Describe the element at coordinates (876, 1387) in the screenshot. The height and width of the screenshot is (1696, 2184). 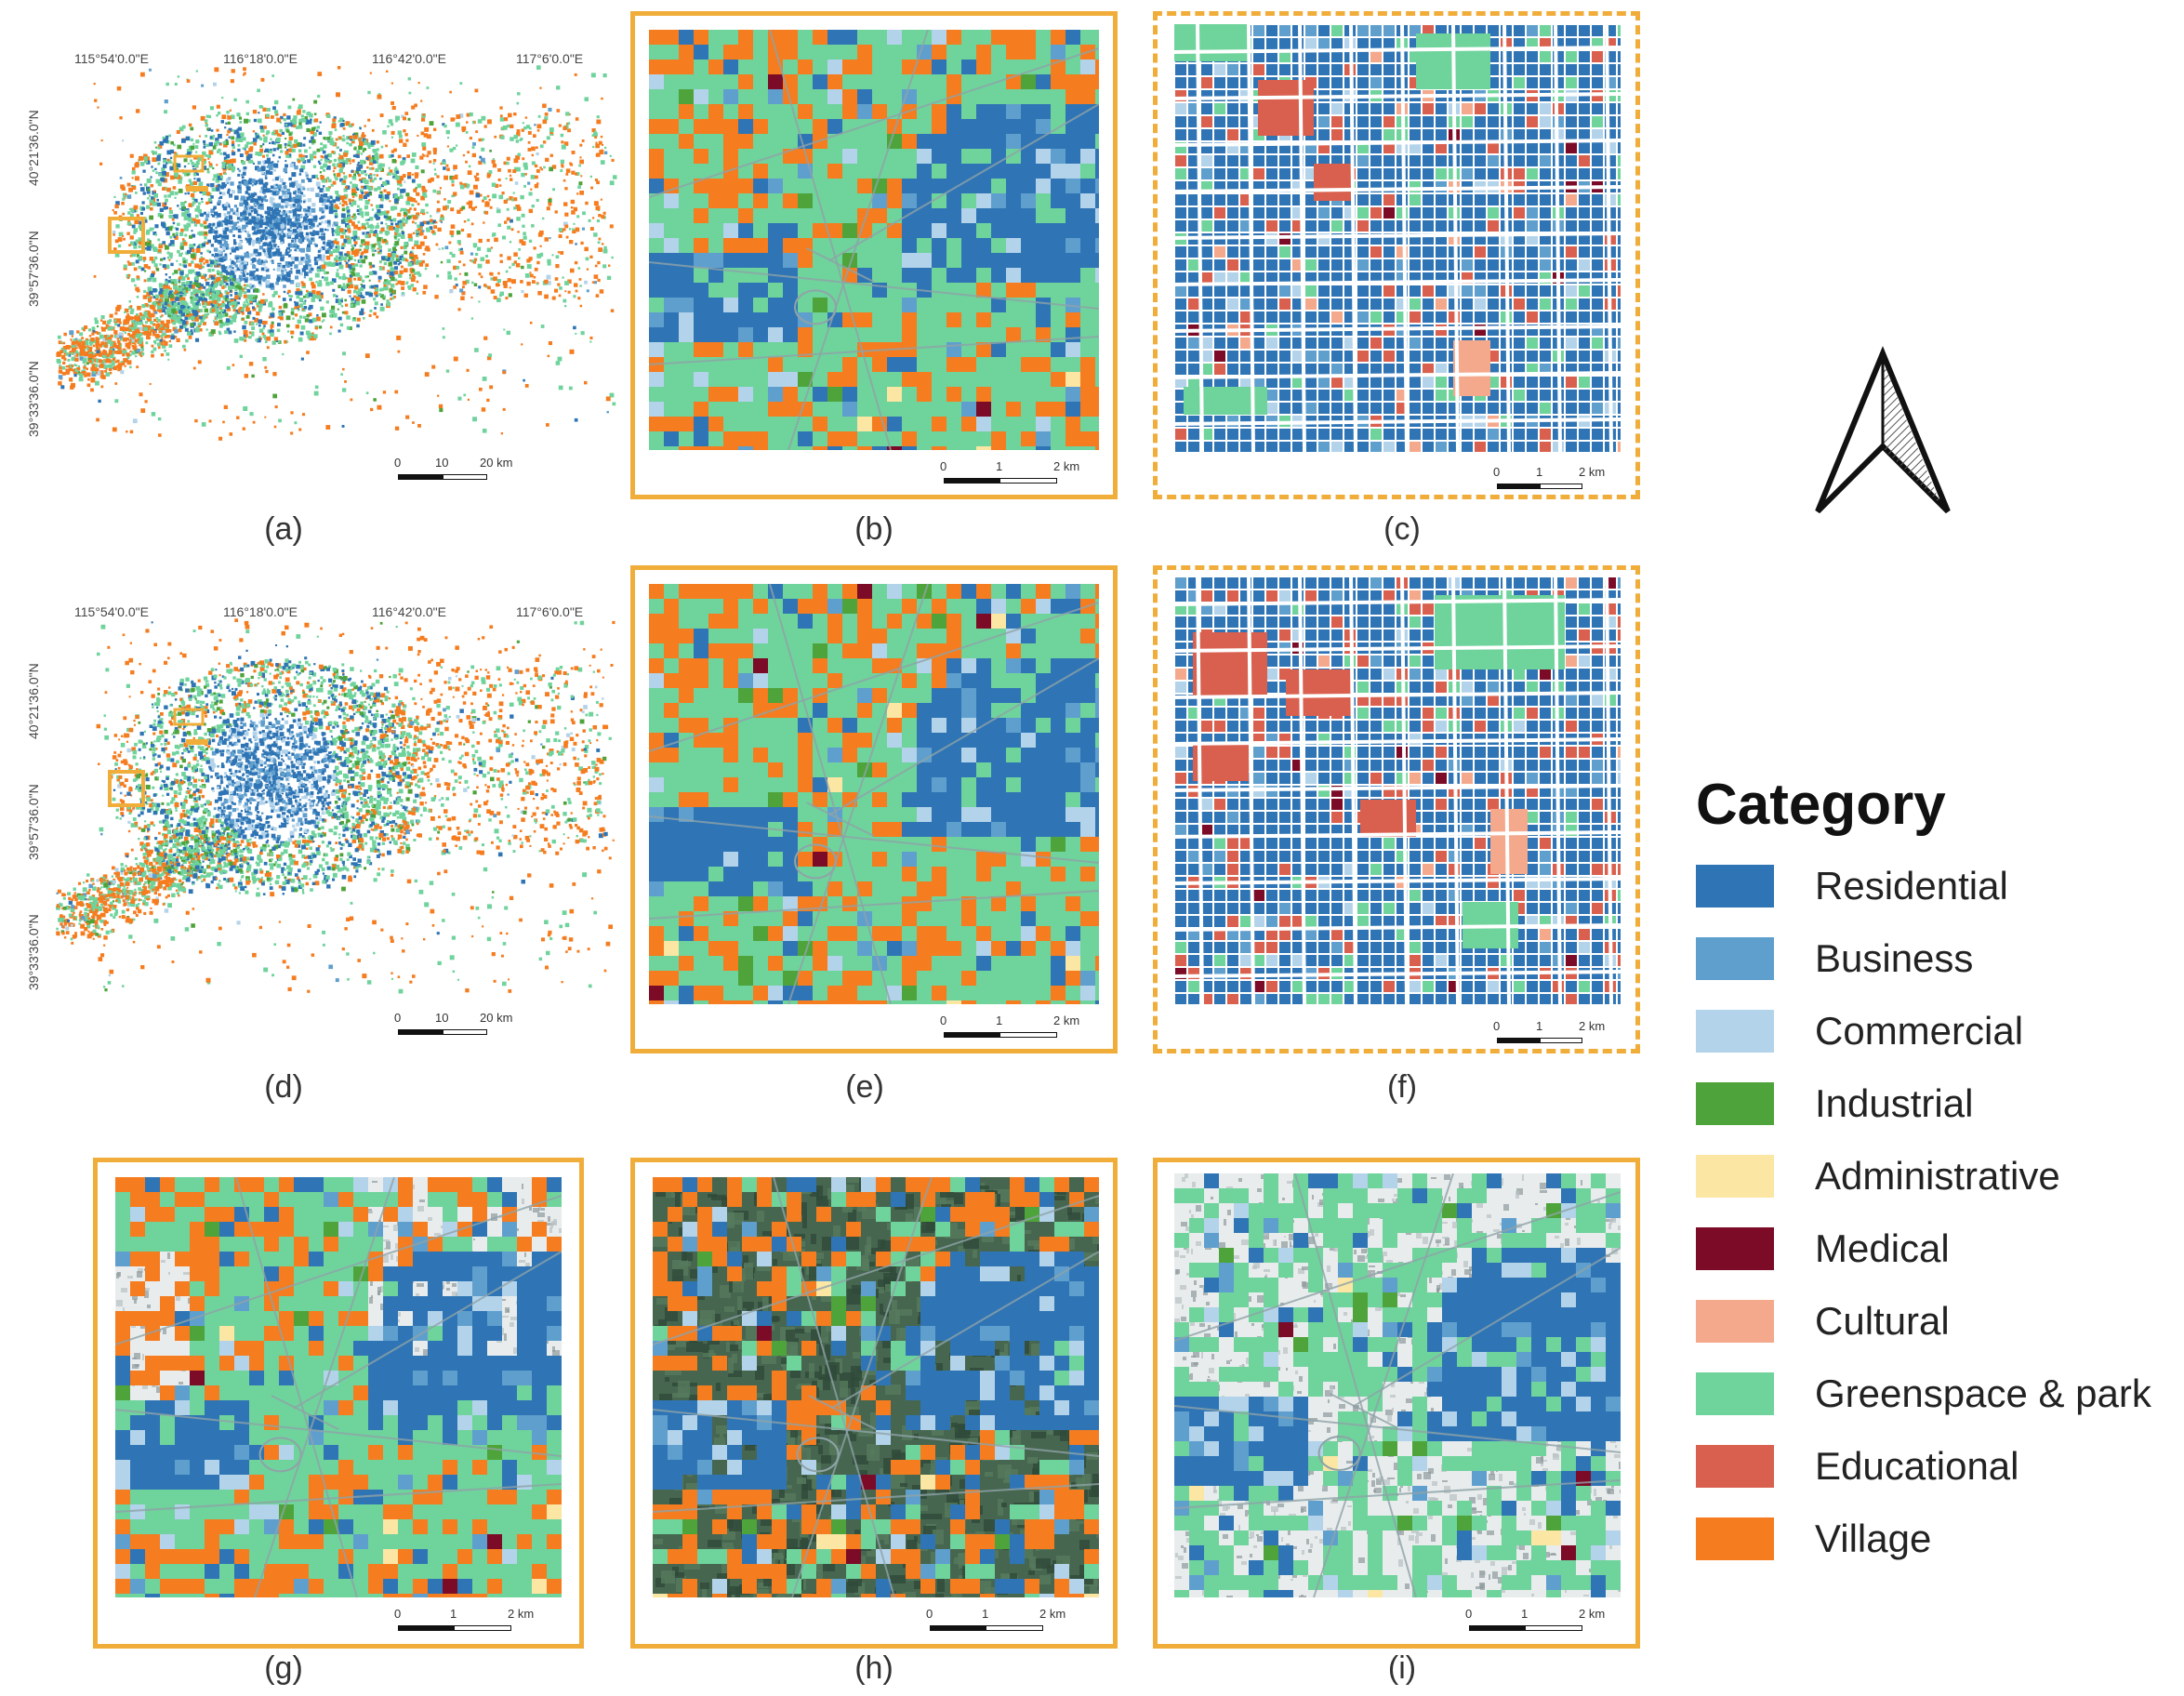
I see `zoom-map-h` at that location.